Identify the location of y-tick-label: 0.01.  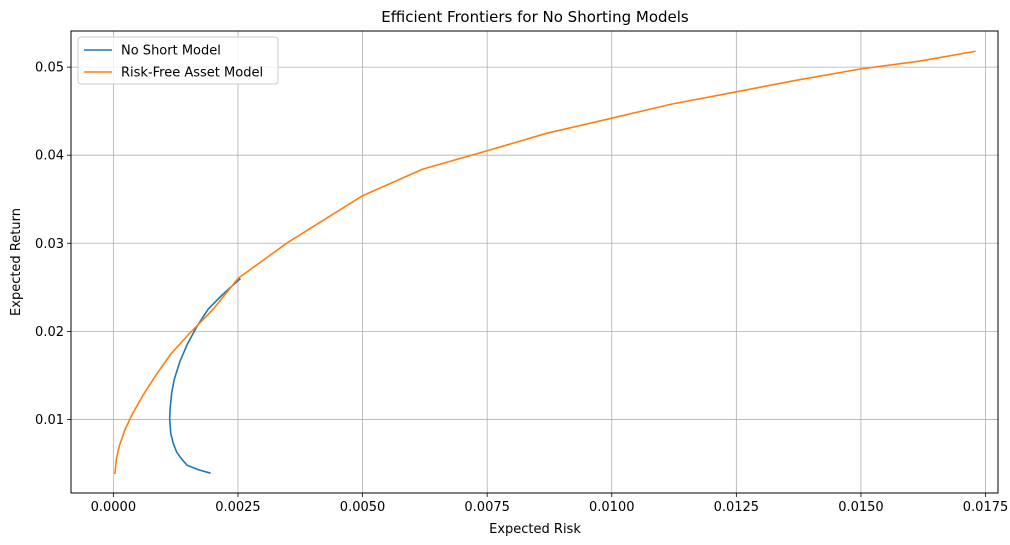
(49, 420).